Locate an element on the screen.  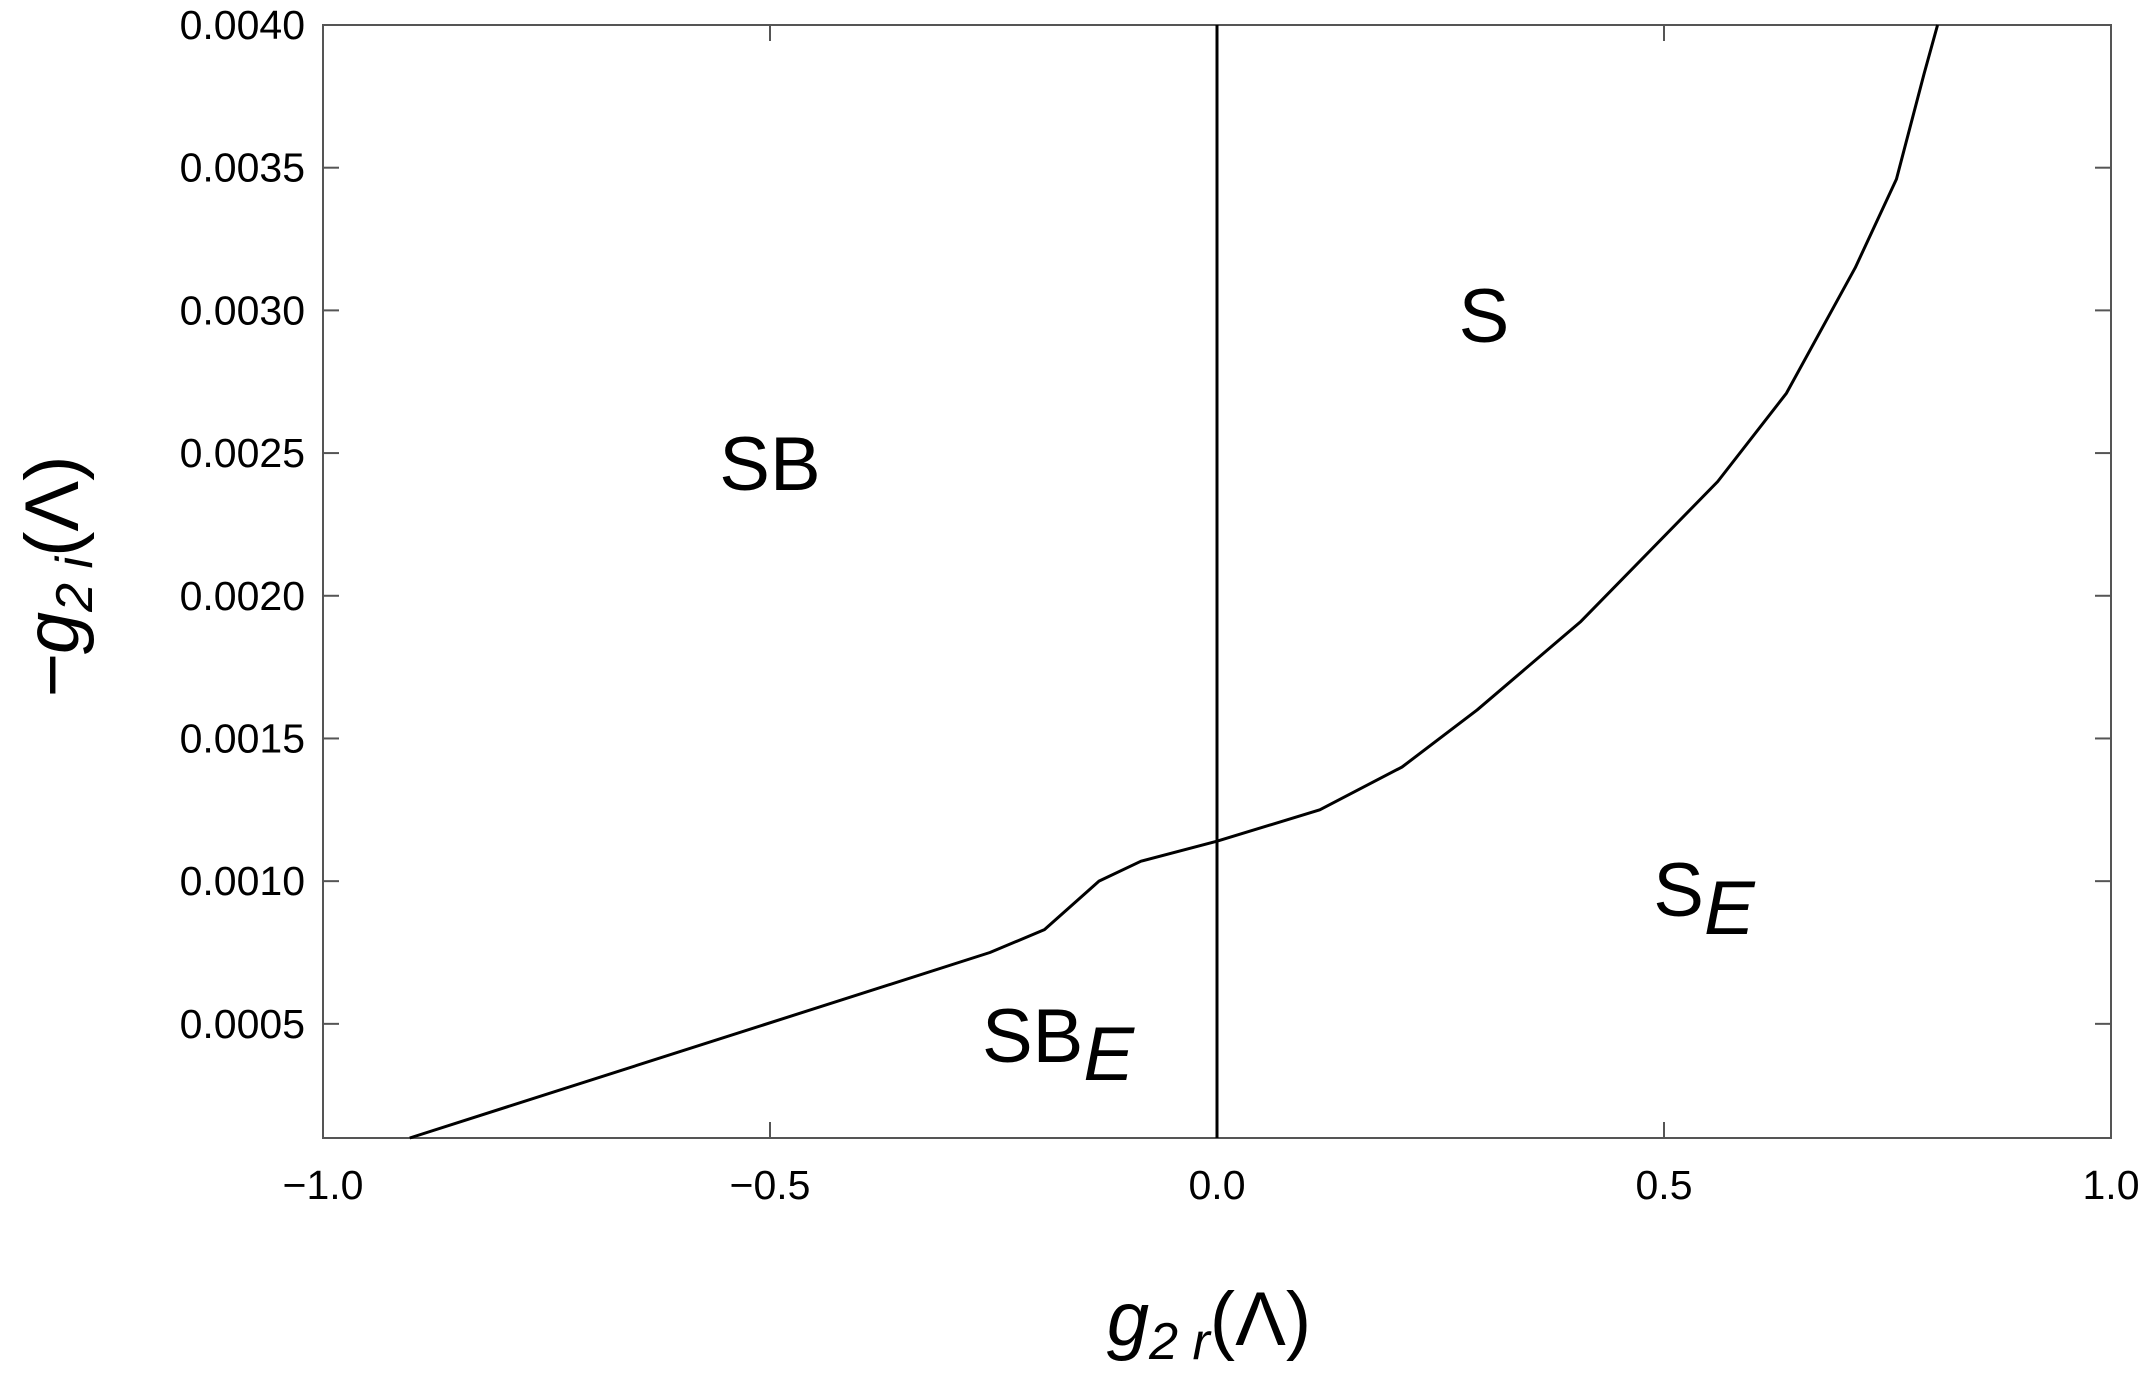
y-tick-label: 0.0025 is located at coordinates (242, 453).